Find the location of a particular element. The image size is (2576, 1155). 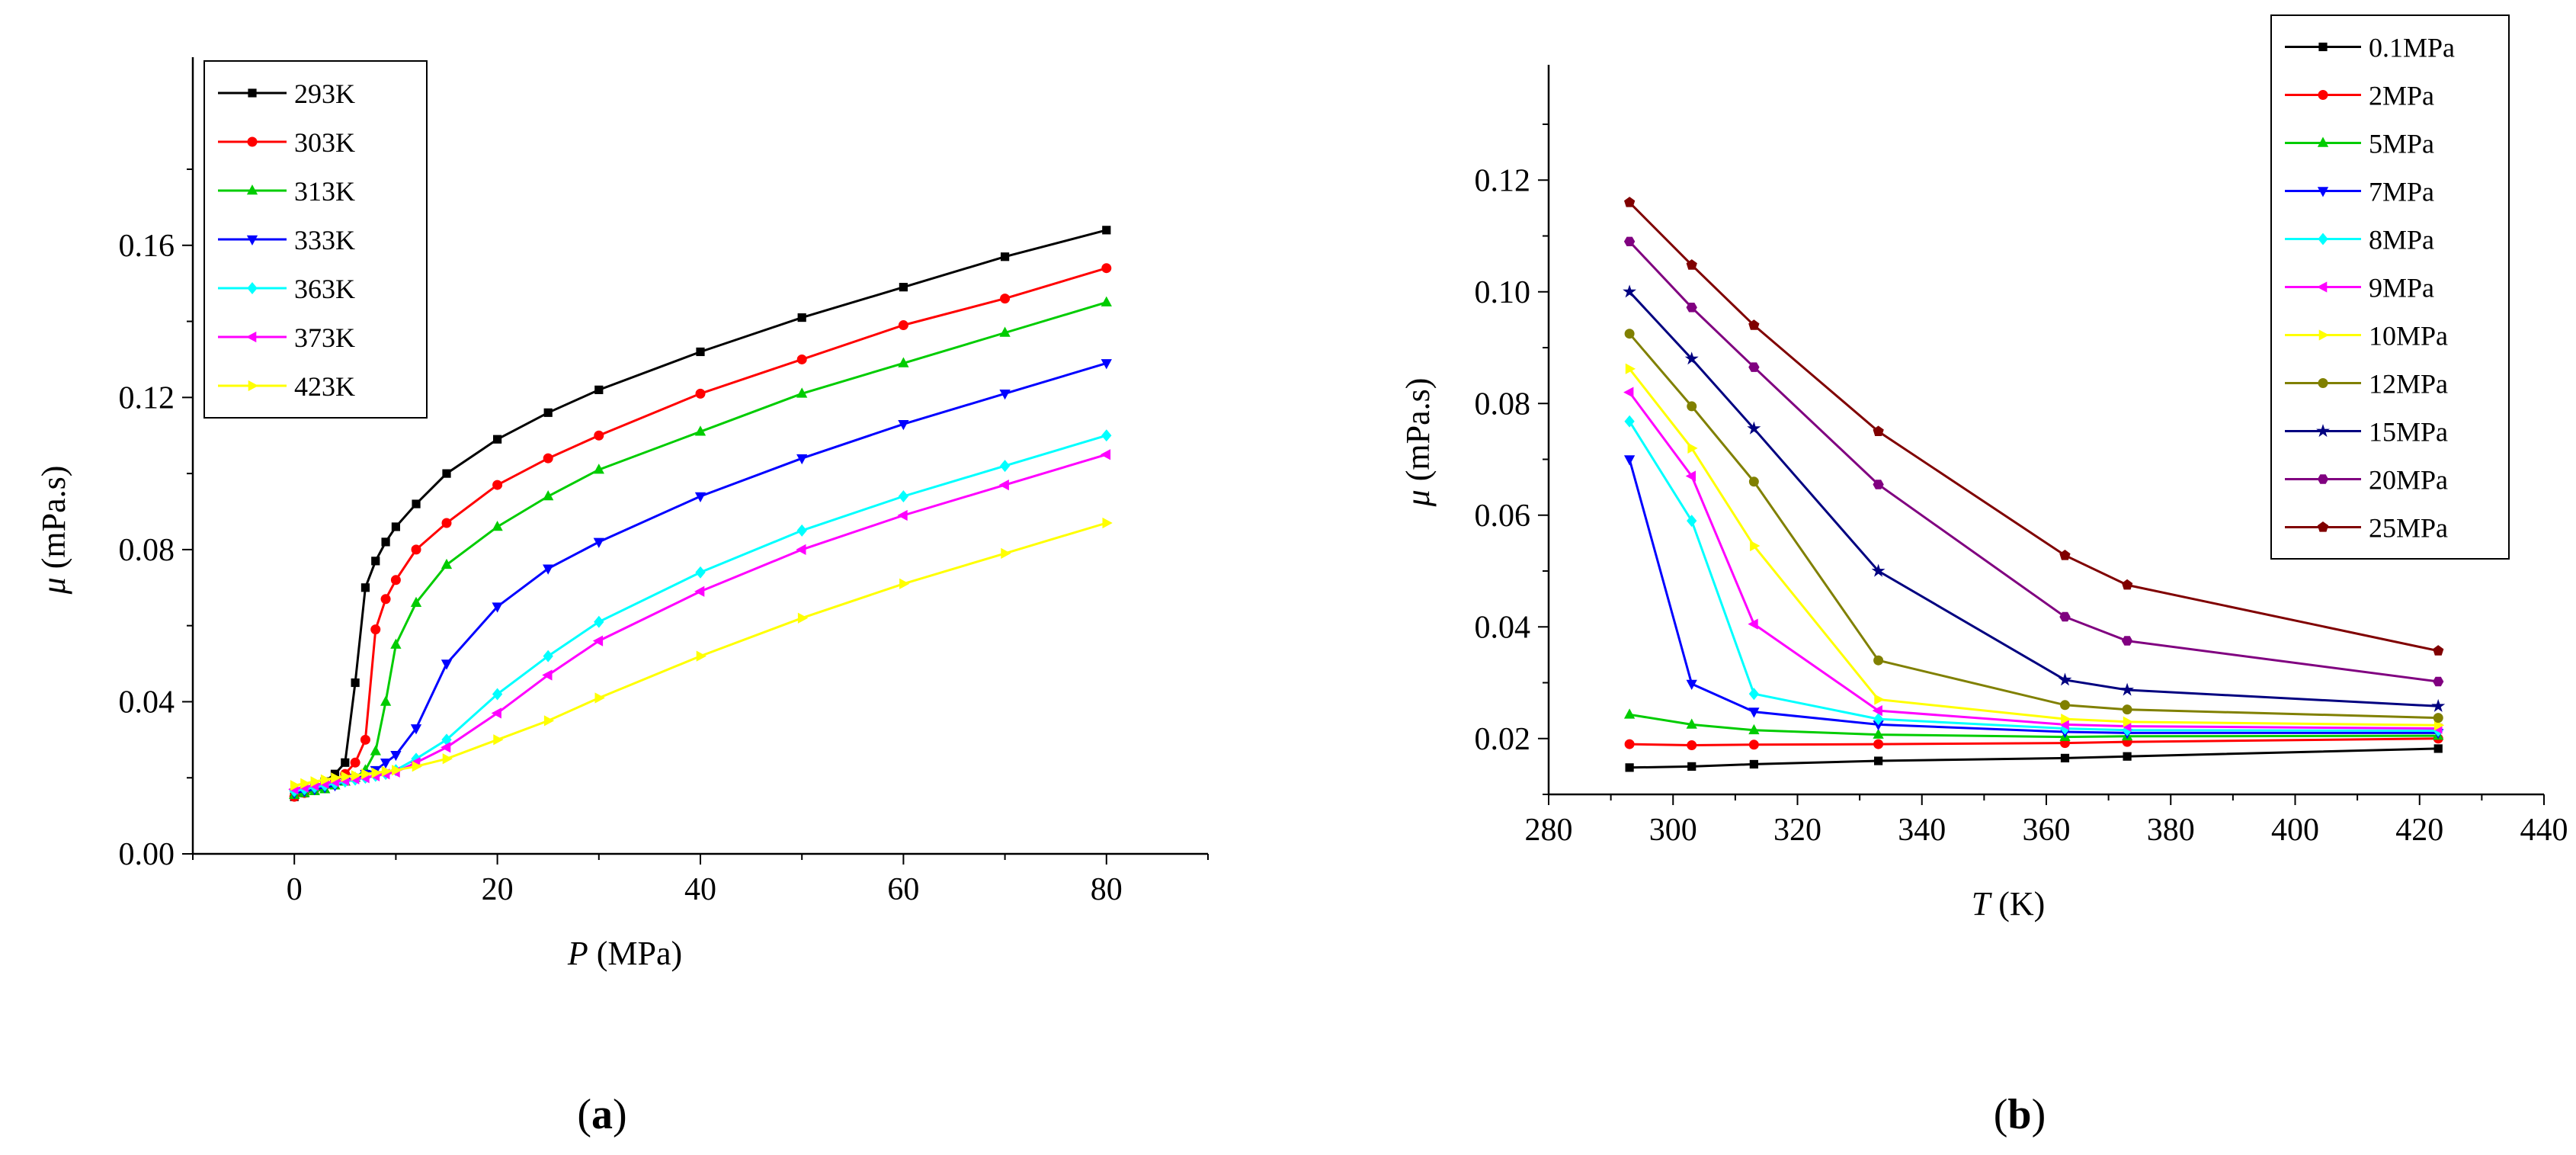

a-legend-marker-303k is located at coordinates (252, 141).